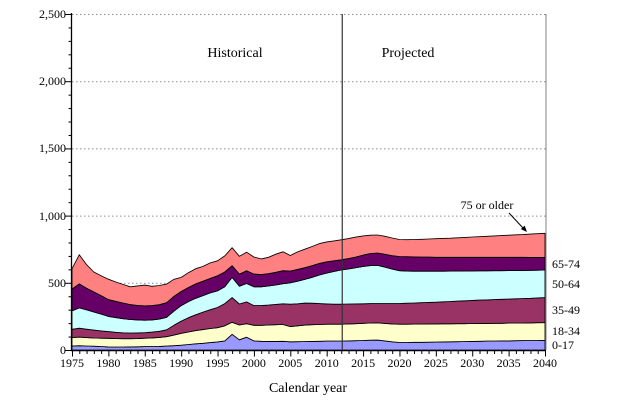 The width and height of the screenshot is (624, 413). I want to click on y-tick-label: 2,500, so click(52, 14).